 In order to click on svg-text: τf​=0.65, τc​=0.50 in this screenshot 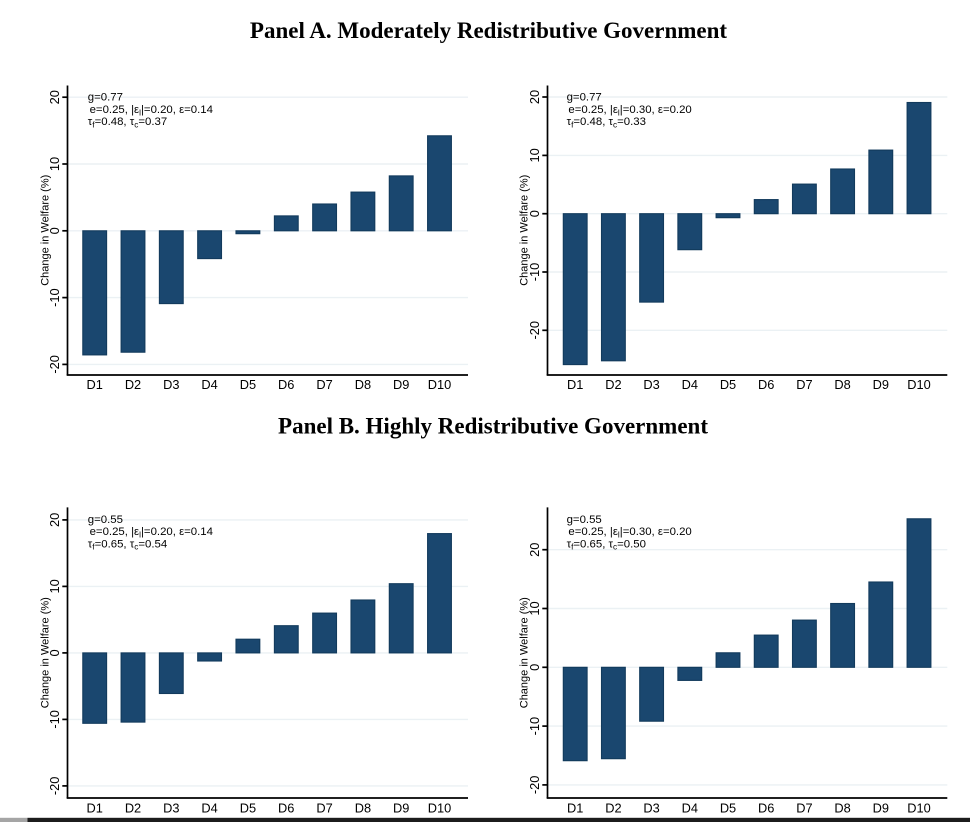, I will do `click(606, 544)`.